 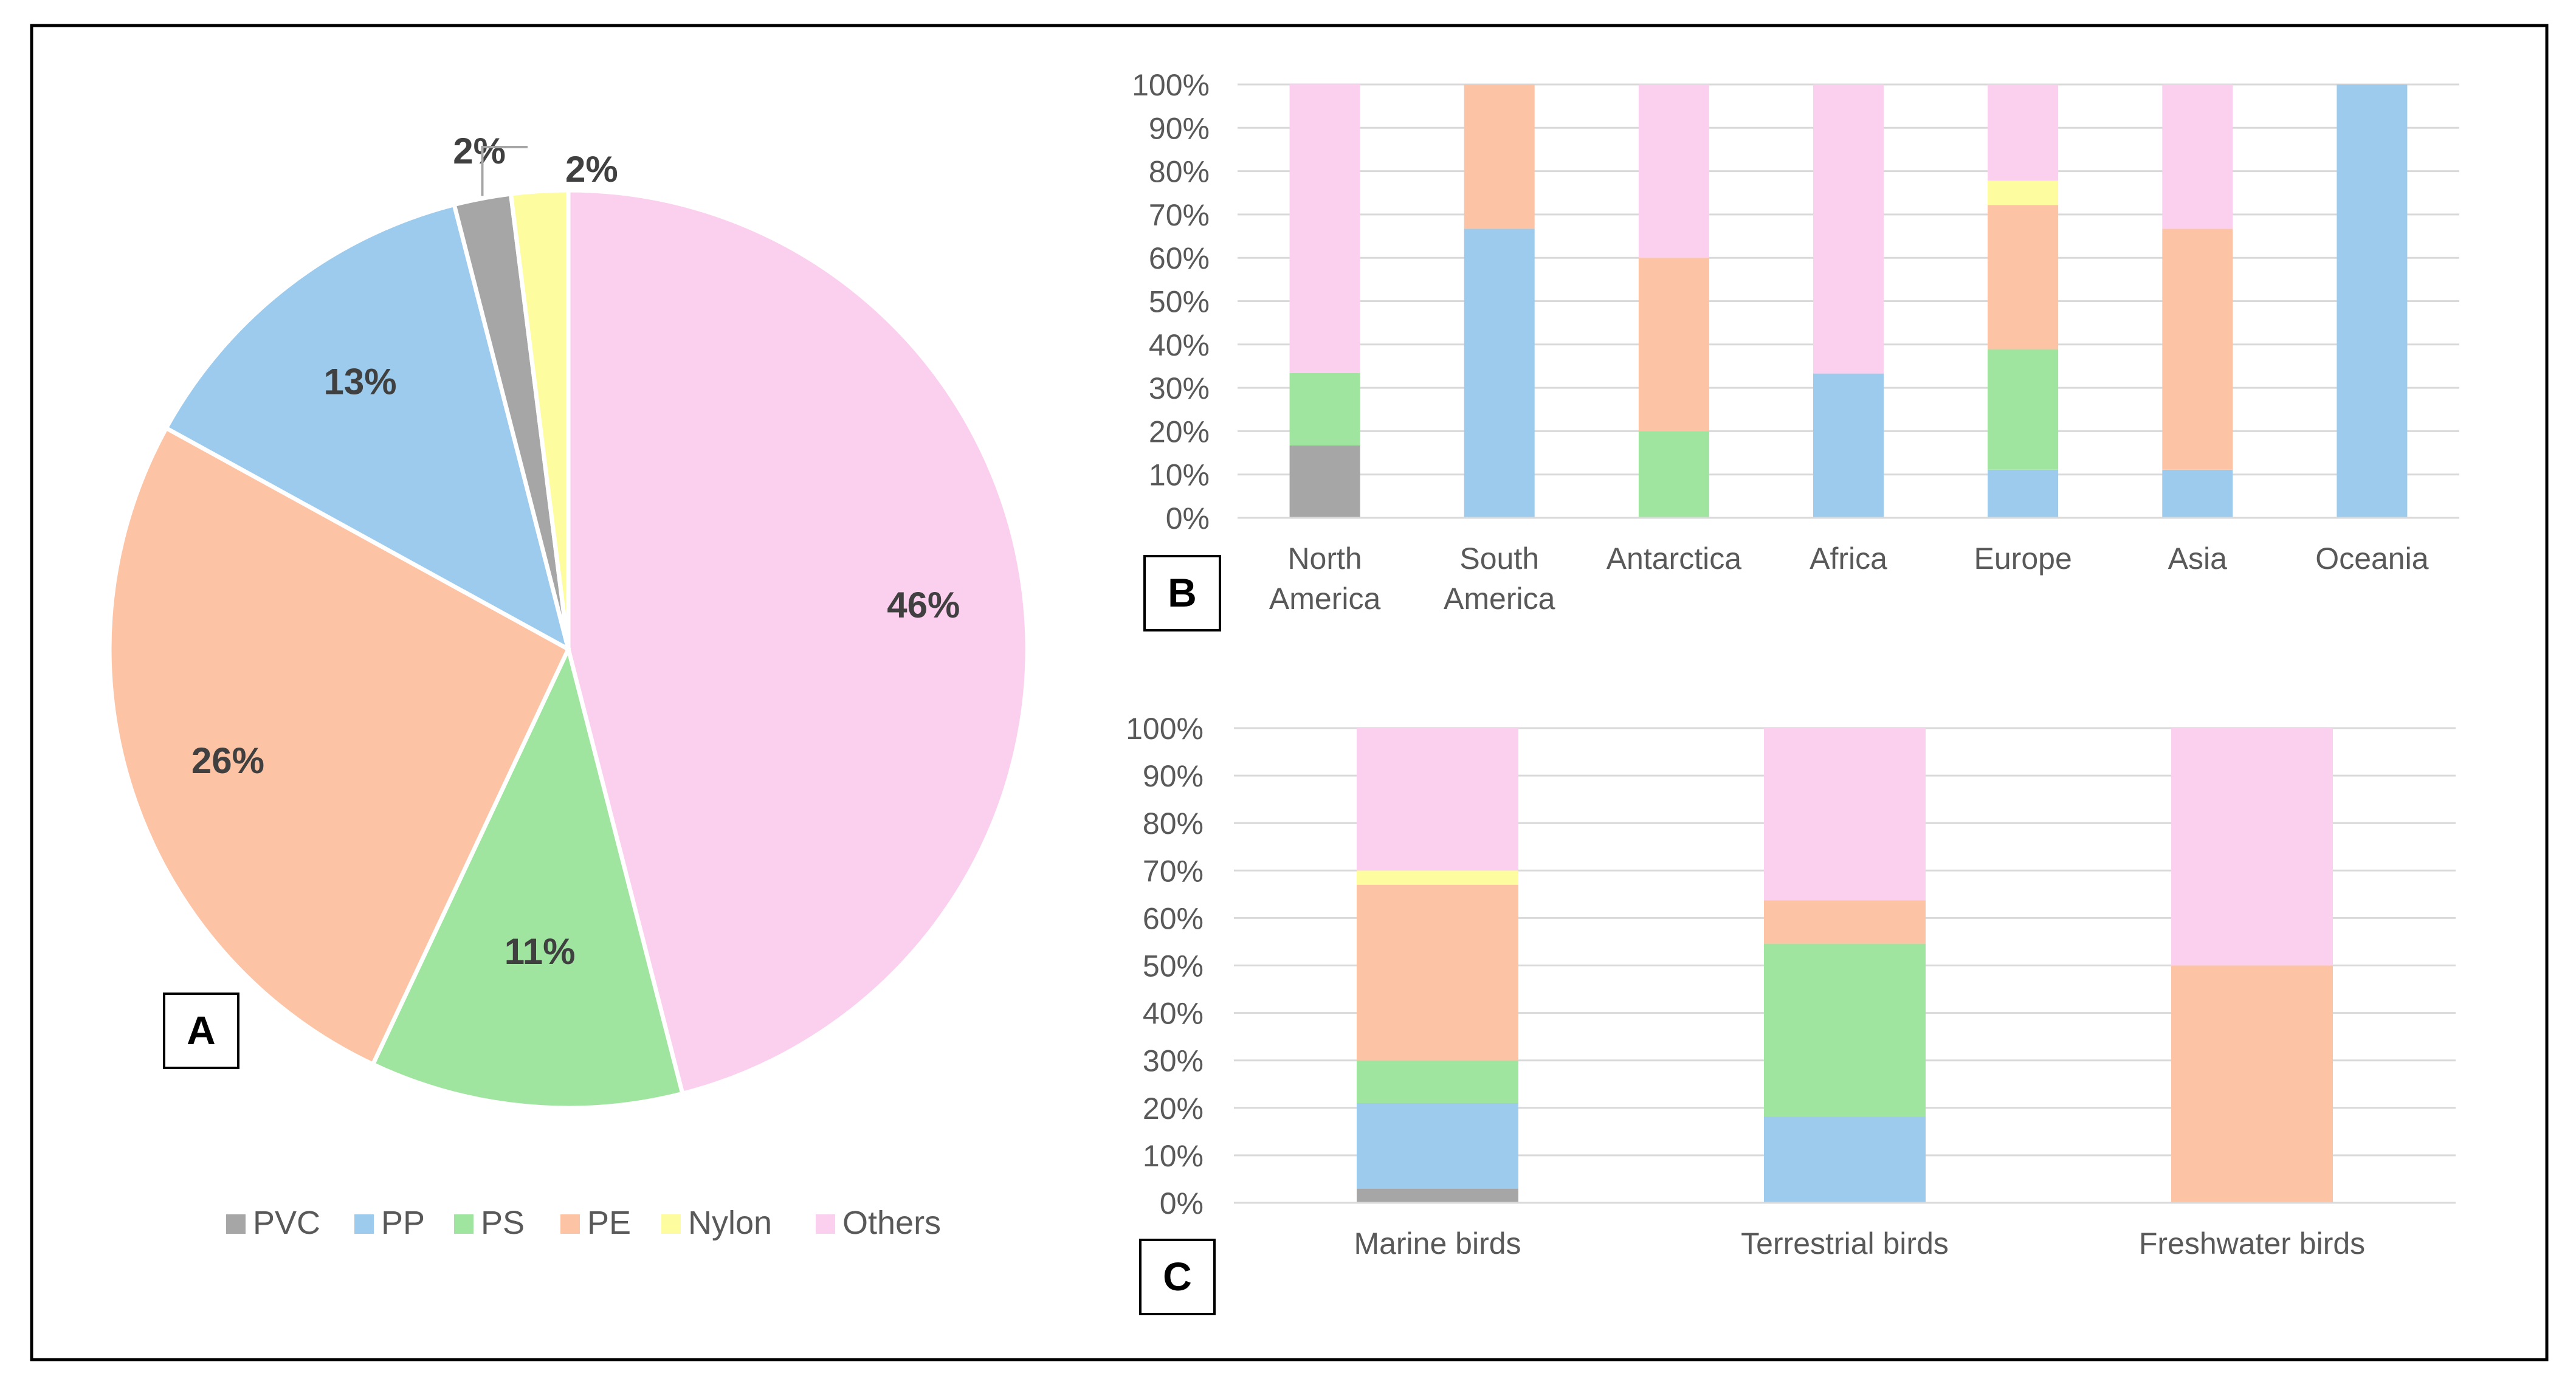 I want to click on bar-segment-south-america-pp, so click(x=1500, y=373).